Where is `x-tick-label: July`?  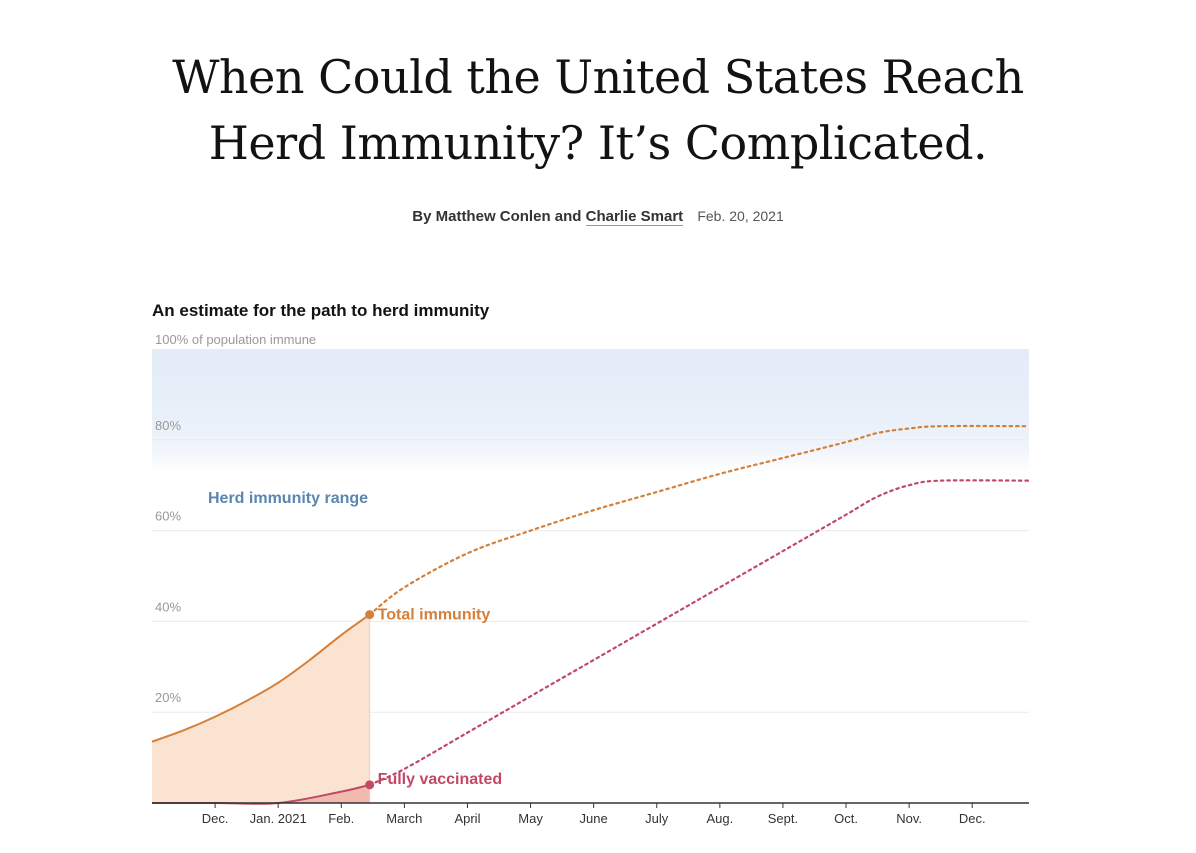 x-tick-label: July is located at coordinates (657, 818).